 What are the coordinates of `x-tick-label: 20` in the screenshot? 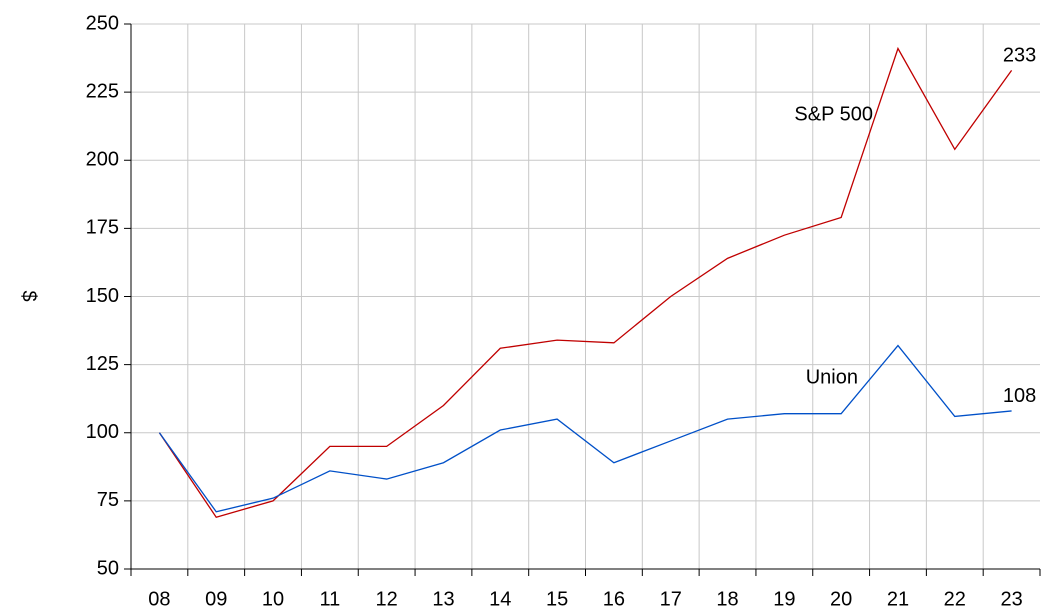 It's located at (841, 599).